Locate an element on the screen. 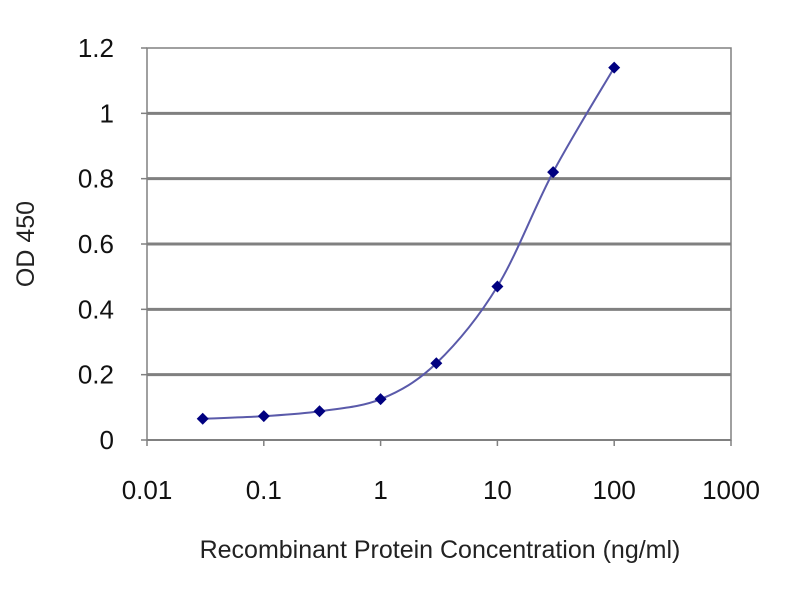 This screenshot has width=800, height=600. x-tick-label-1: 1 is located at coordinates (380, 490).